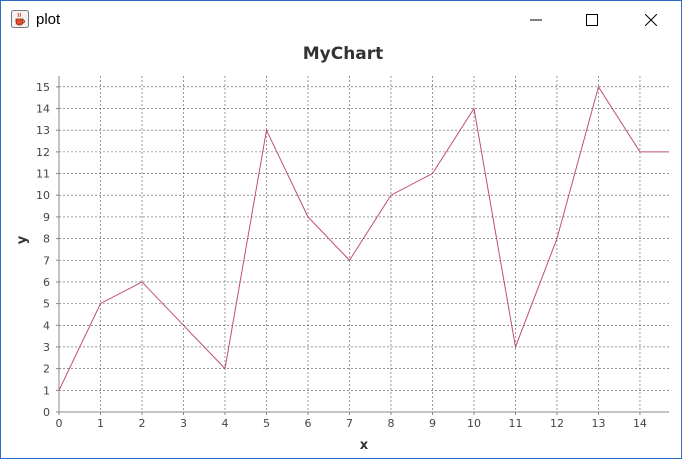 This screenshot has height=459, width=682. I want to click on window-title: plot, so click(48, 19).